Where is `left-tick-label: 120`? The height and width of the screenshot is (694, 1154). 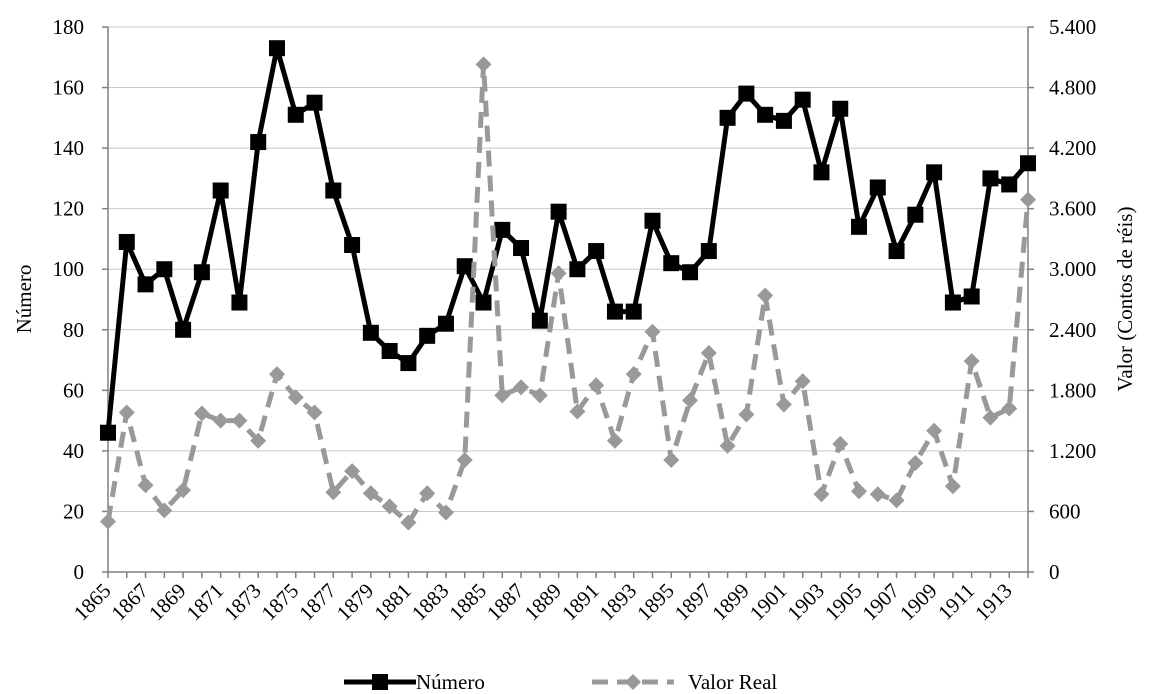
left-tick-label: 120 is located at coordinates (69, 209).